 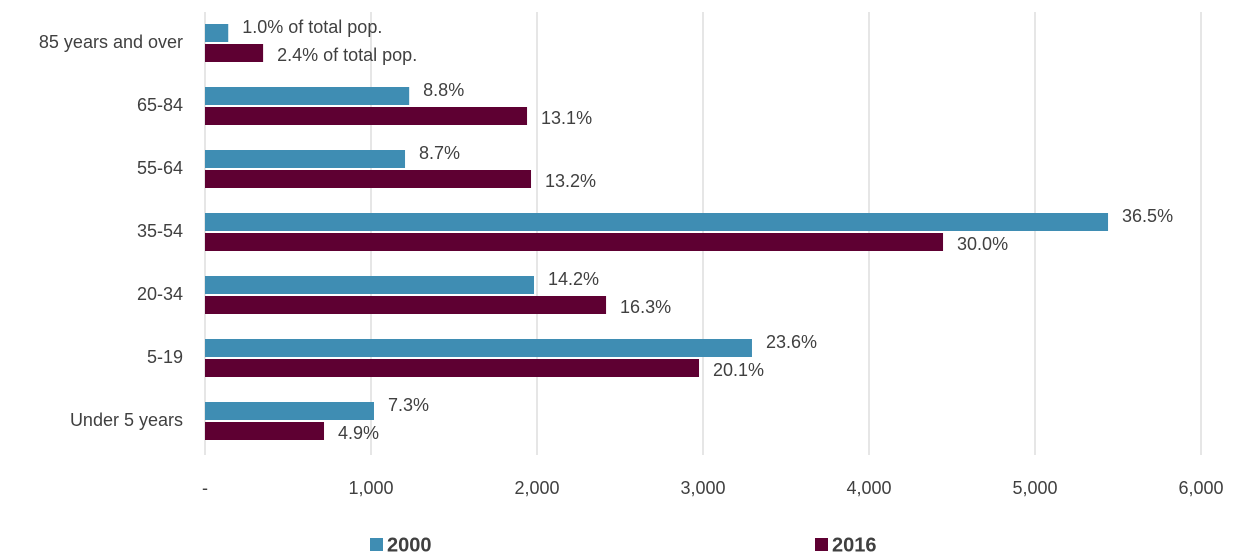 I want to click on bar-label: 7.3%, so click(x=408, y=405).